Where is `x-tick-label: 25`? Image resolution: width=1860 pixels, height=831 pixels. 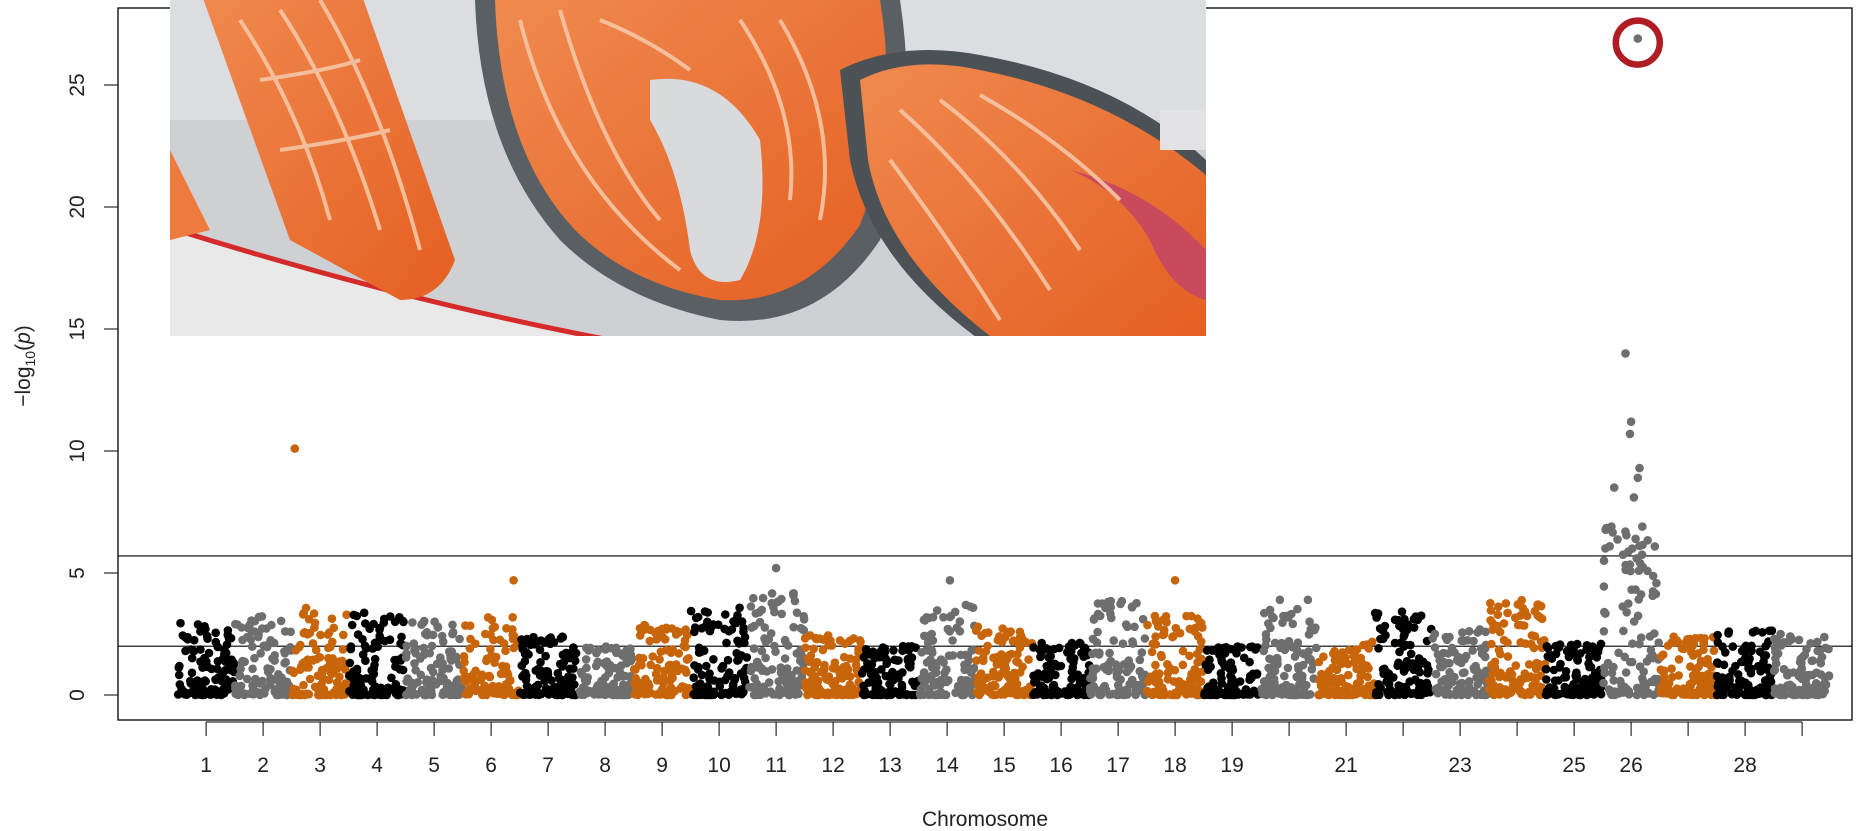
x-tick-label: 25 is located at coordinates (1573, 765).